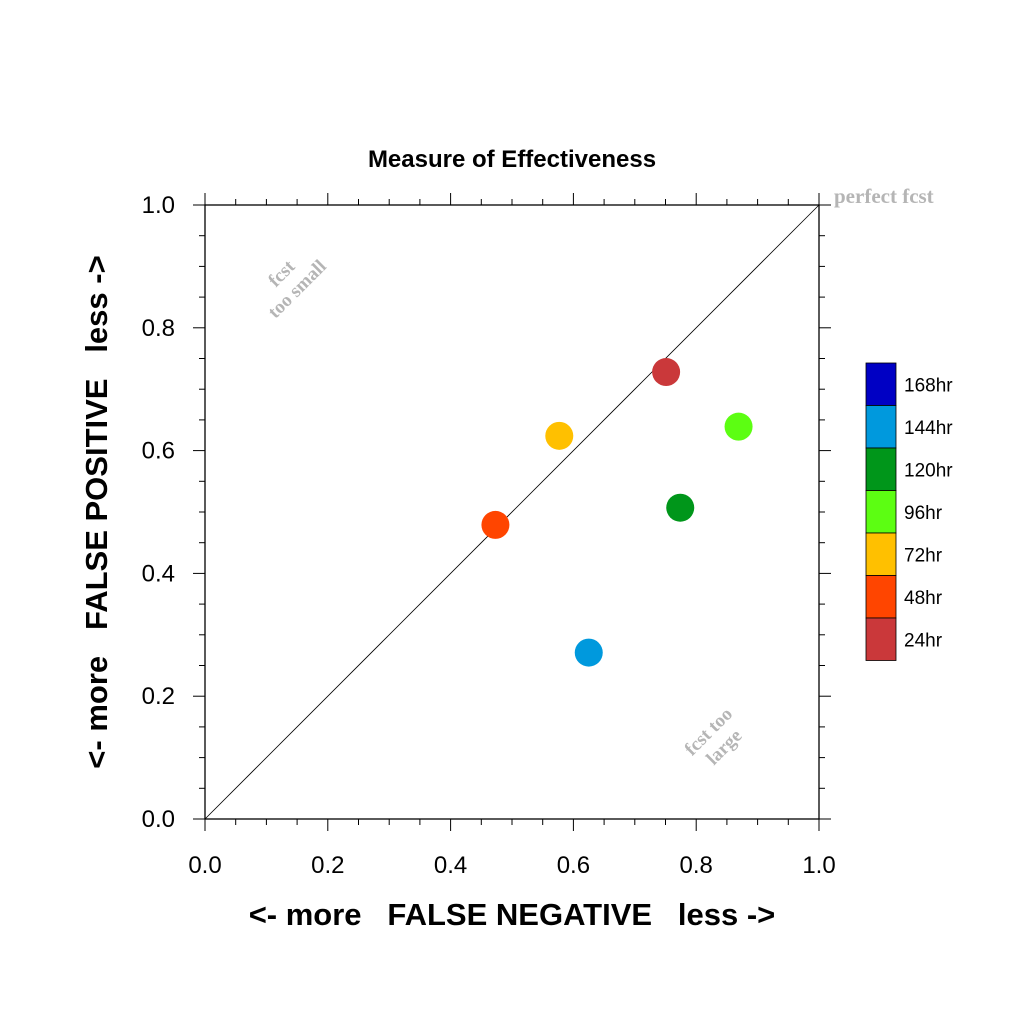 This screenshot has height=1024, width=1024. I want to click on legend-label-96hr: 96hr, so click(923, 513).